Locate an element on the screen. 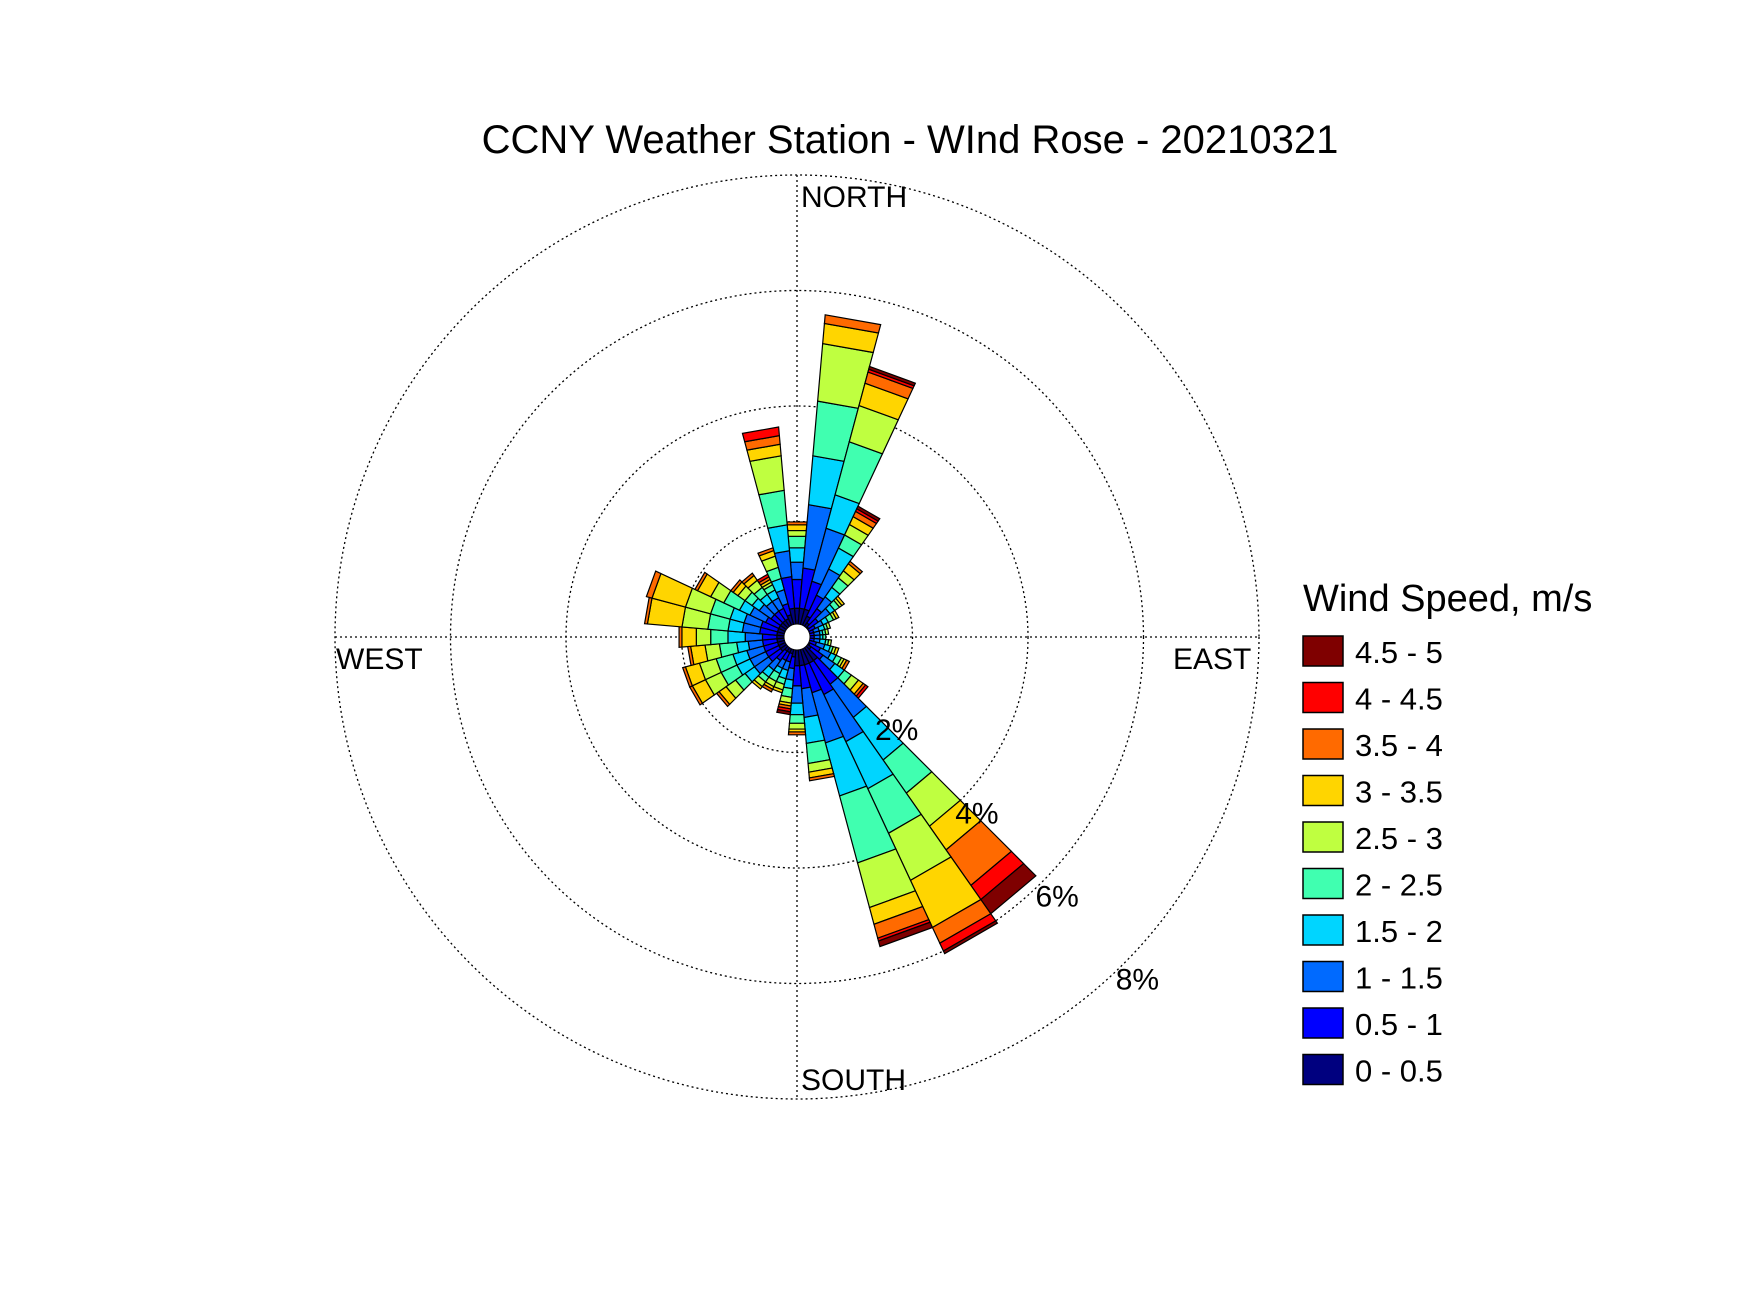  wind-sectors is located at coordinates (840, 634).